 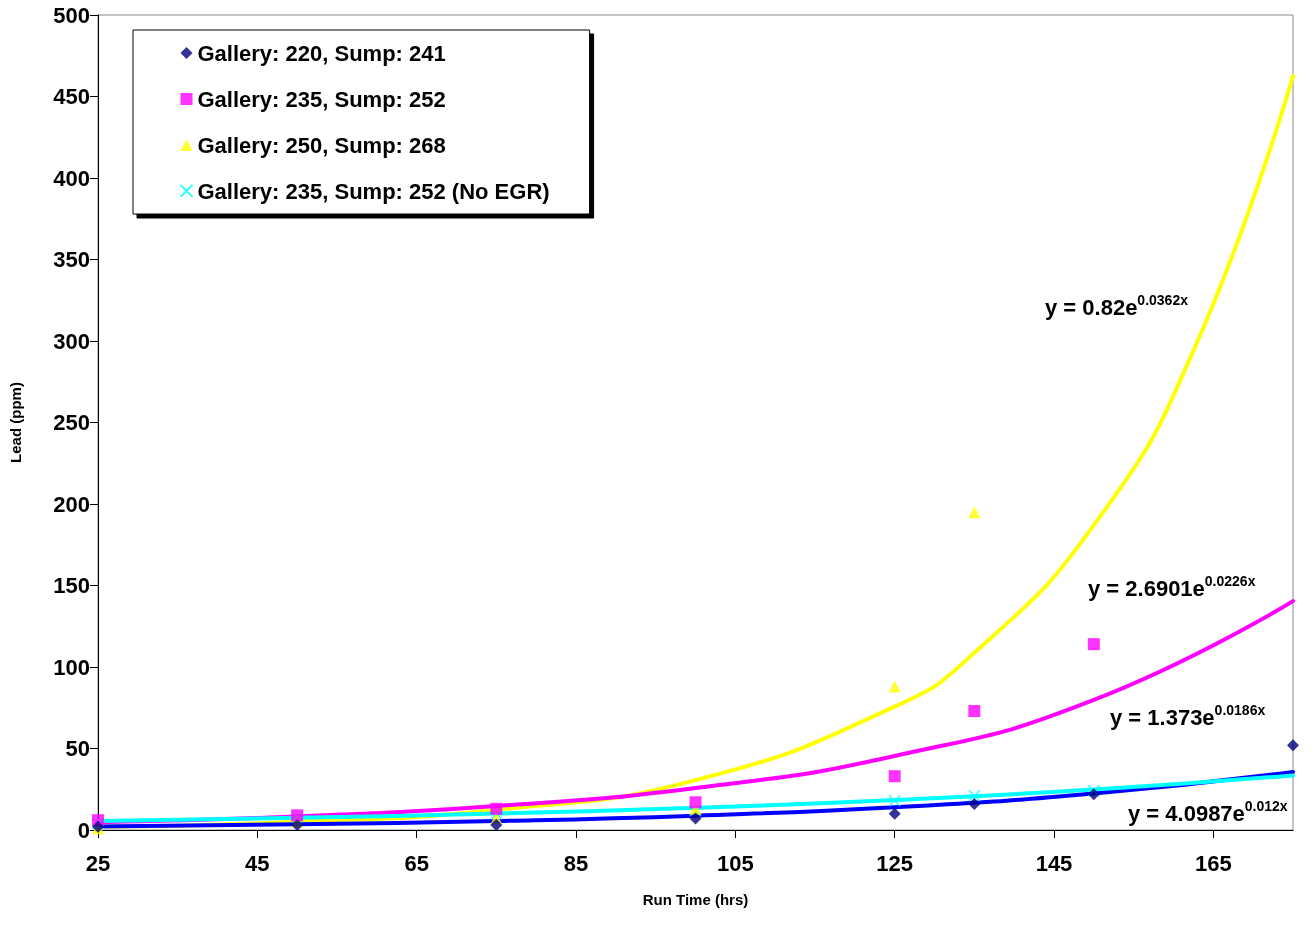 What do you see at coordinates (83, 830) in the screenshot?
I see `y-tick-label: 0` at bounding box center [83, 830].